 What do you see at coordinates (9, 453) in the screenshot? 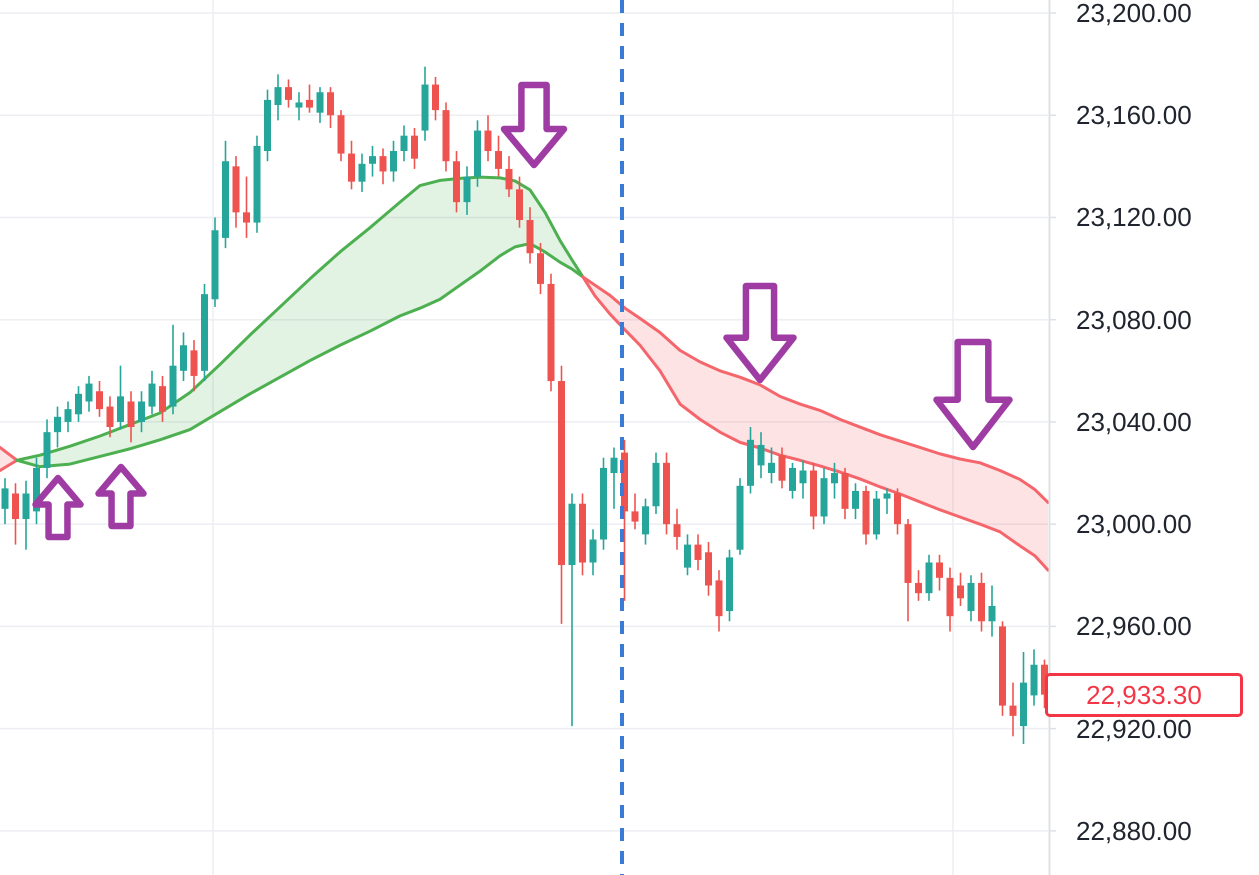
I see `ribbon-bear-left-slow-line` at bounding box center [9, 453].